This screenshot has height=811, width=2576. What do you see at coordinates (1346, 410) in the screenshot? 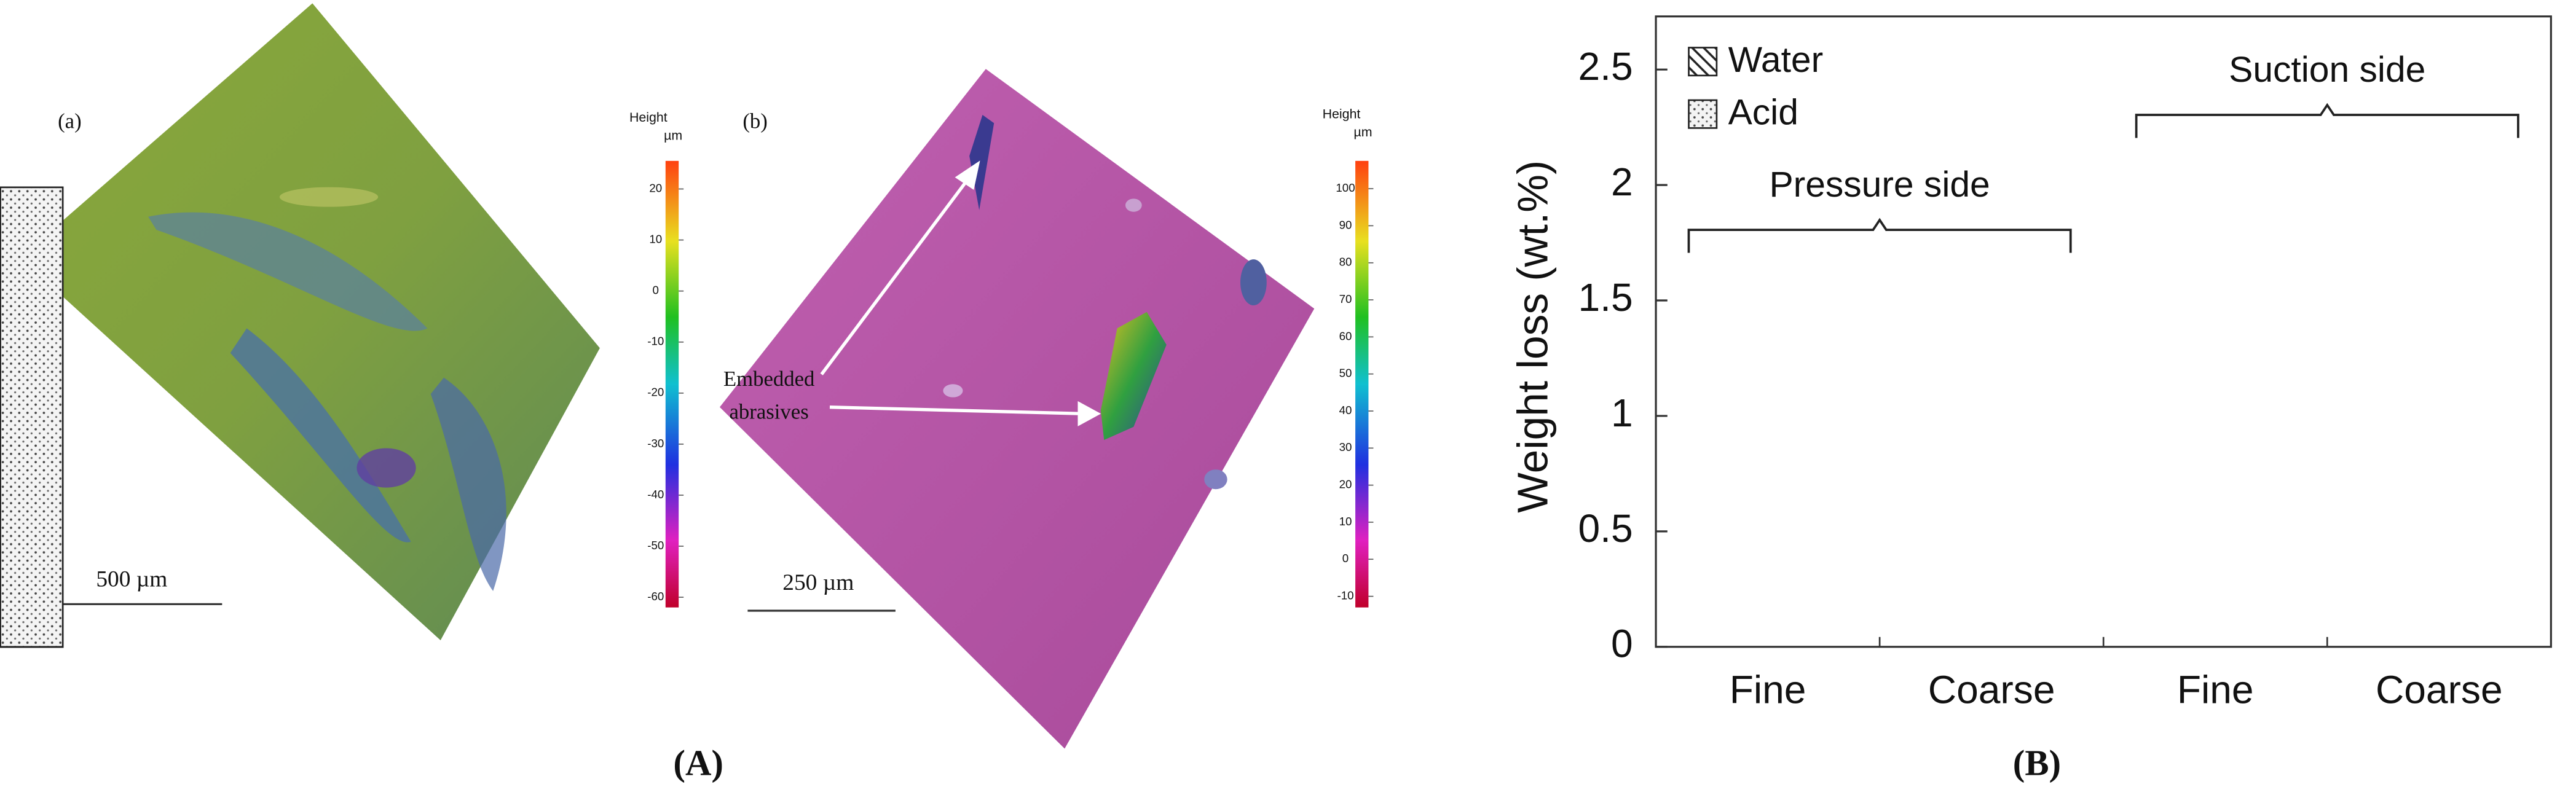
I see `colorbar-tick-label: 40` at bounding box center [1346, 410].